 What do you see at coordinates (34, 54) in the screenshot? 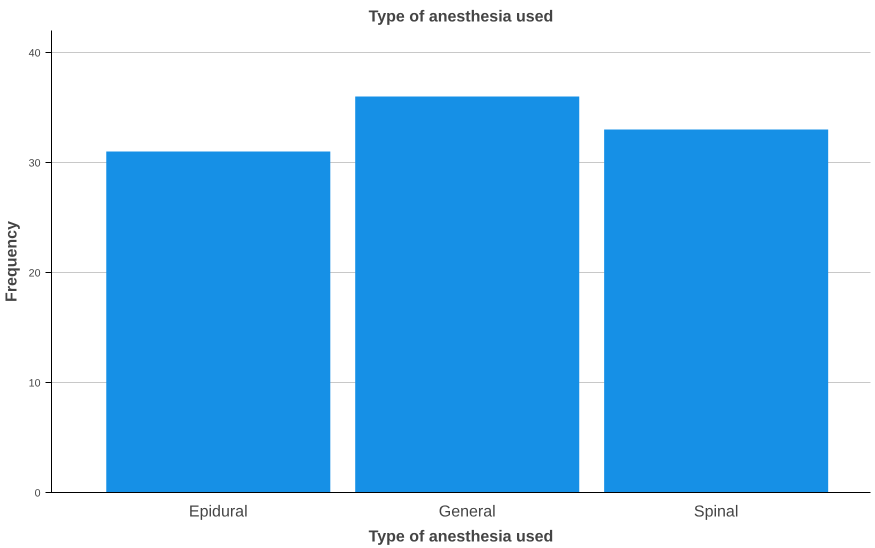
I see `y-tick-label: 40` at bounding box center [34, 54].